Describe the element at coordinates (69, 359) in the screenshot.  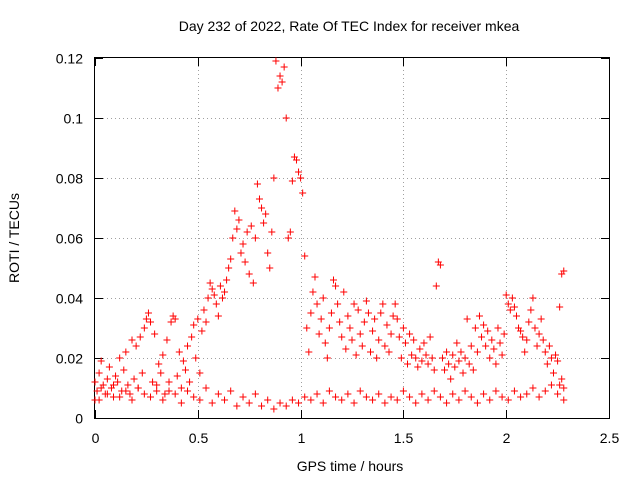
I see `y-tick-label: 0.02` at that location.